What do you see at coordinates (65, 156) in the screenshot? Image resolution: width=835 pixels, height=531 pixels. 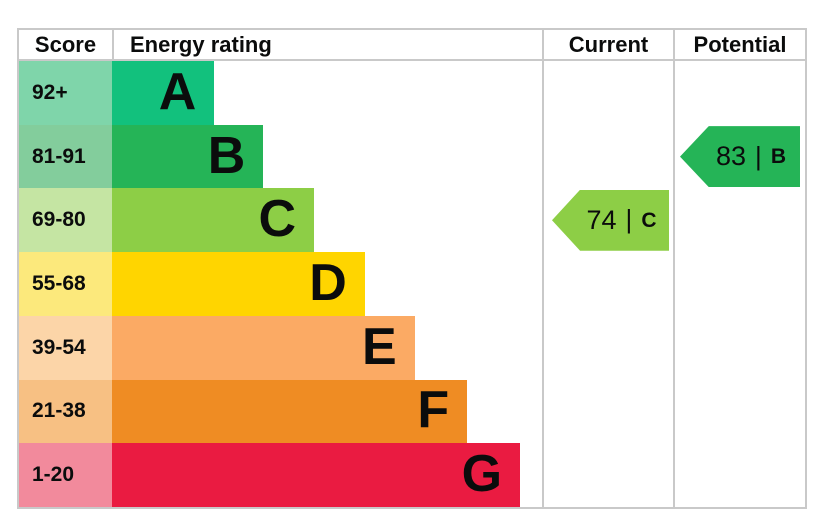 I see `score-cell: 81-91` at bounding box center [65, 156].